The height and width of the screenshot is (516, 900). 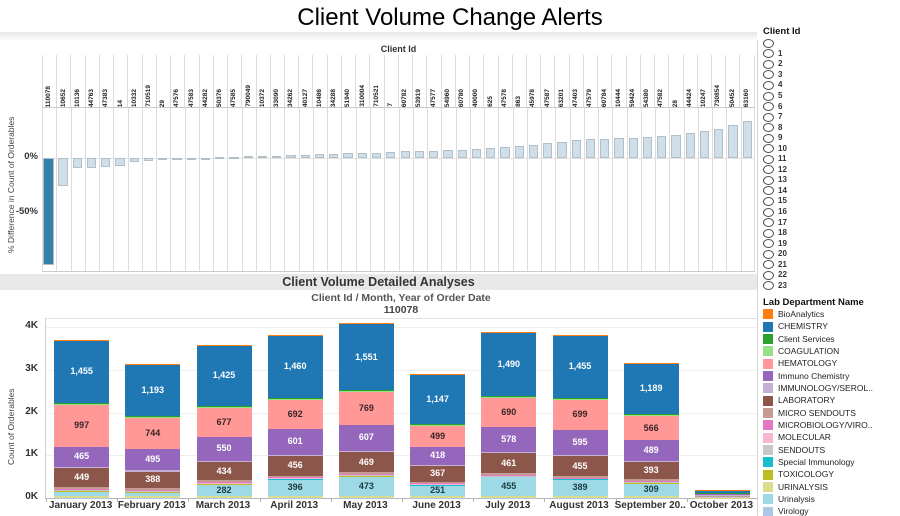 What do you see at coordinates (509, 364) in the screenshot?
I see `bar-segment: 1,490` at bounding box center [509, 364].